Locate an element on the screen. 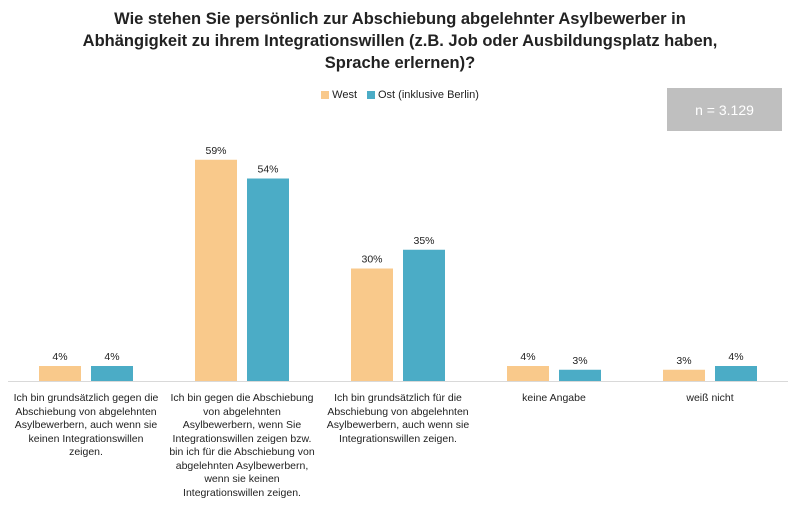 The height and width of the screenshot is (511, 800). sample-size-label: n = 3.129 is located at coordinates (724, 109).